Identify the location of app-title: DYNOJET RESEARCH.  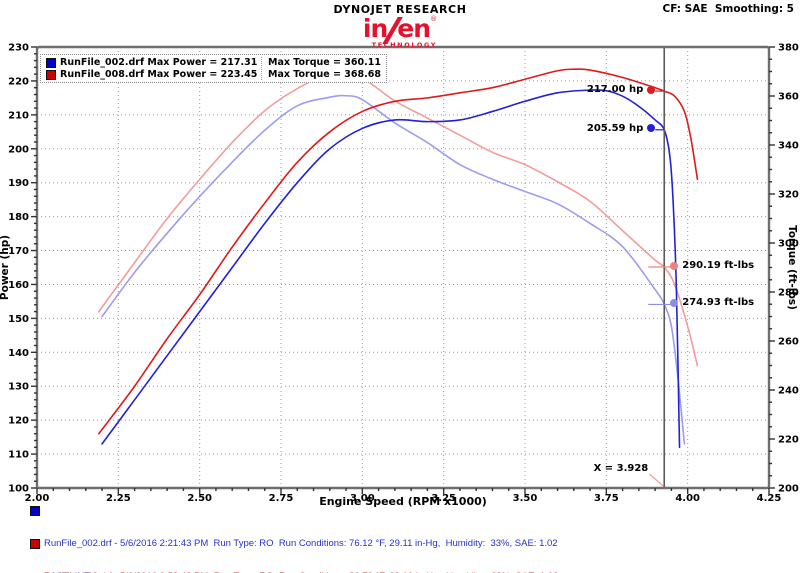
(400, 9).